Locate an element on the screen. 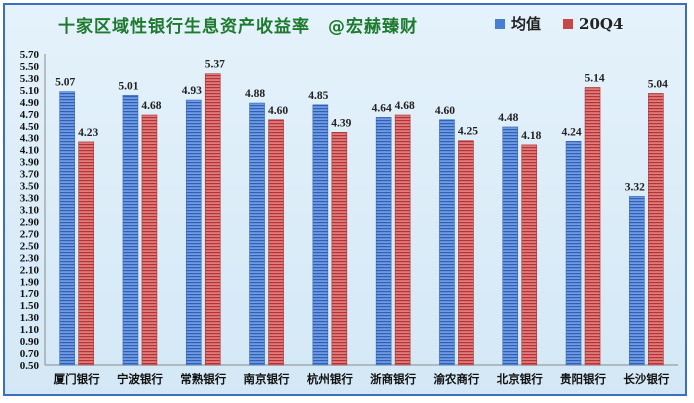  x-category-label: 宁波银行 is located at coordinates (140, 379).